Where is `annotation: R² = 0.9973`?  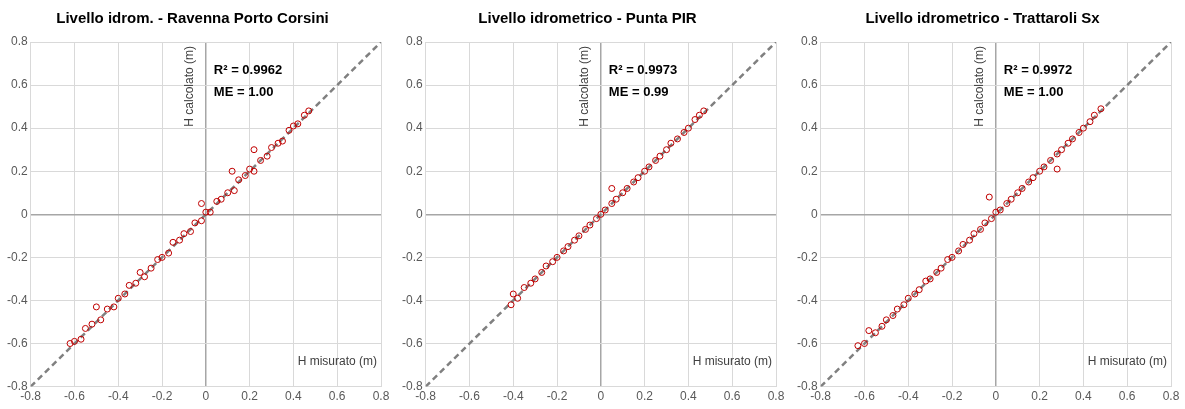 annotation: R² = 0.9973 is located at coordinates (643, 69).